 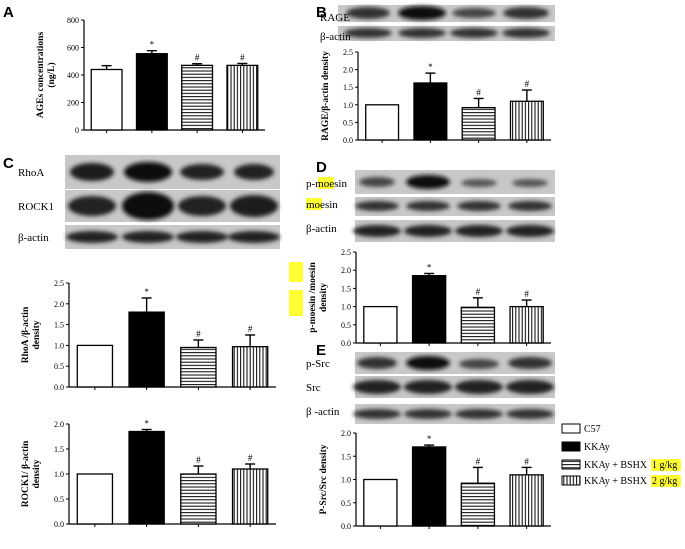 What do you see at coordinates (172, 202) in the screenshot?
I see `blot-panel-c` at bounding box center [172, 202].